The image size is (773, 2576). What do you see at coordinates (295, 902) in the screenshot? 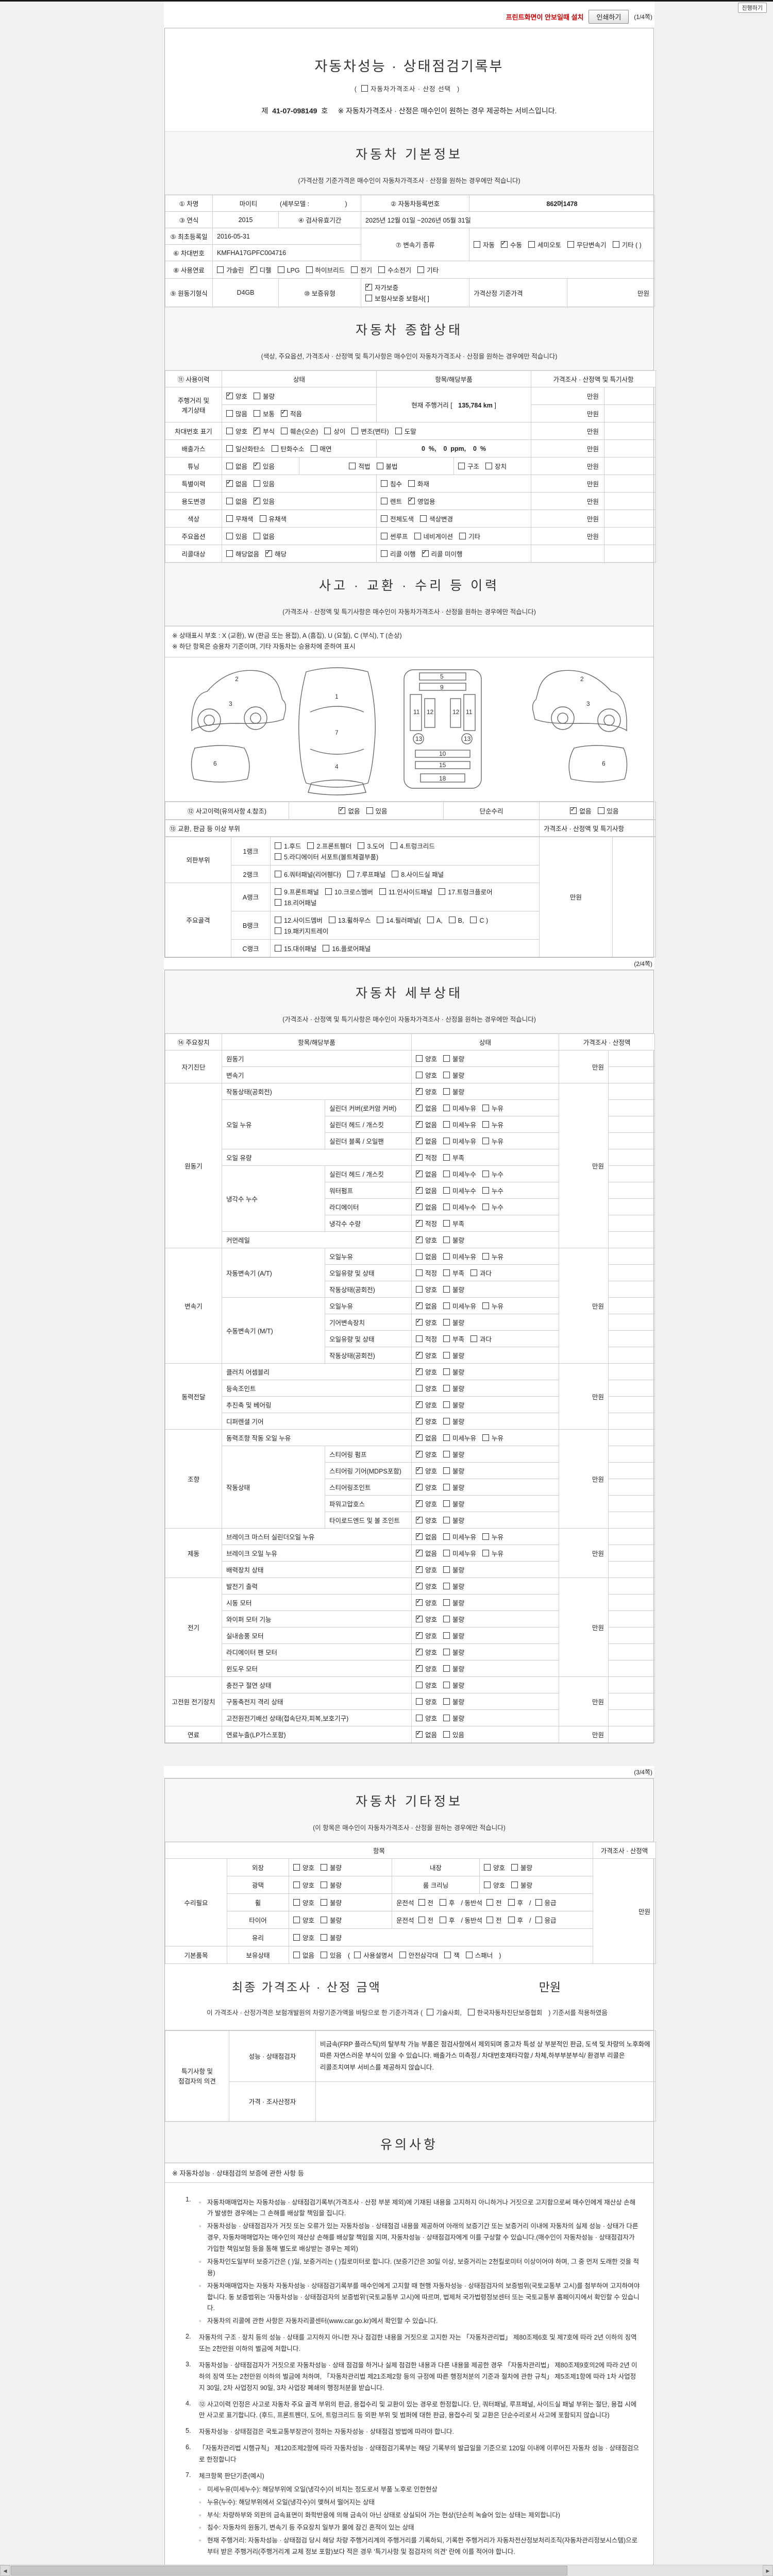
I see `checkbox-option: 18.리어패널` at bounding box center [295, 902].